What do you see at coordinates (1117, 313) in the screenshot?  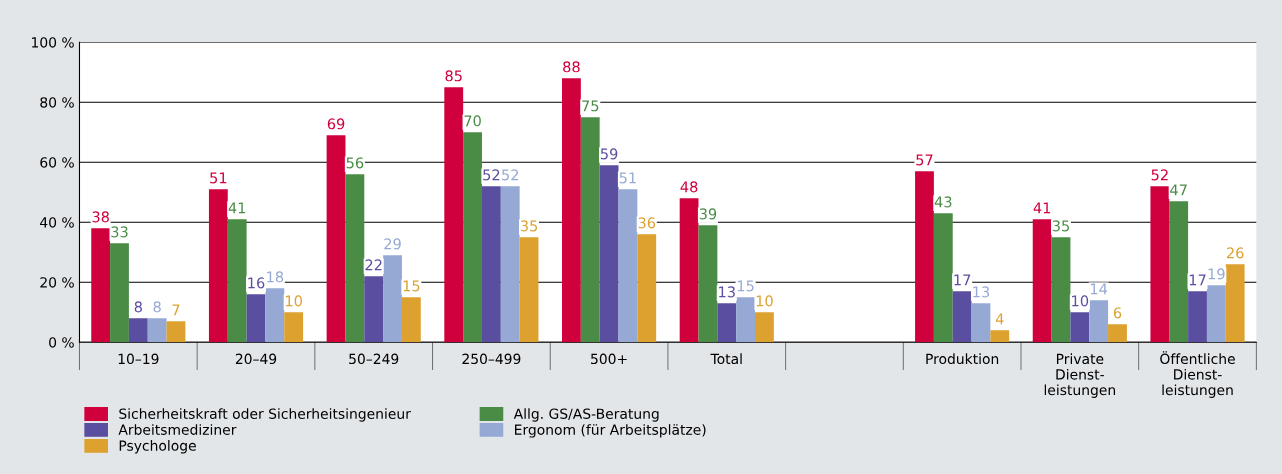 I see `data-label: 6` at bounding box center [1117, 313].